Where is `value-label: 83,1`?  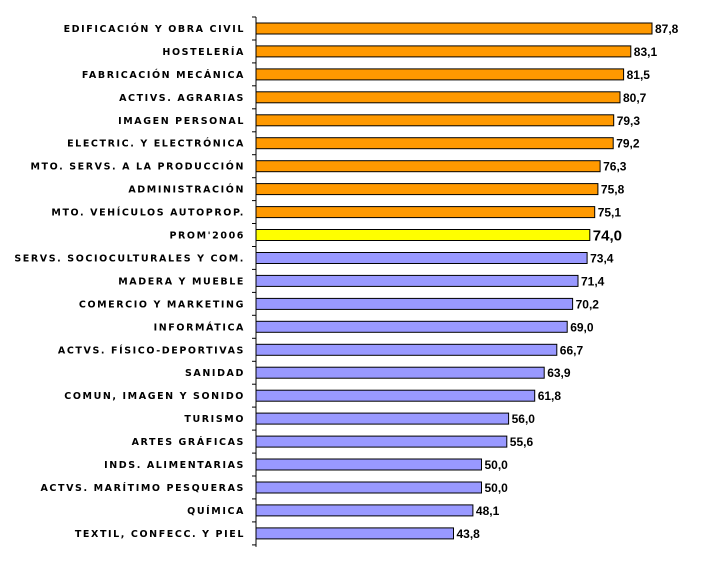
value-label: 83,1 is located at coordinates (646, 52).